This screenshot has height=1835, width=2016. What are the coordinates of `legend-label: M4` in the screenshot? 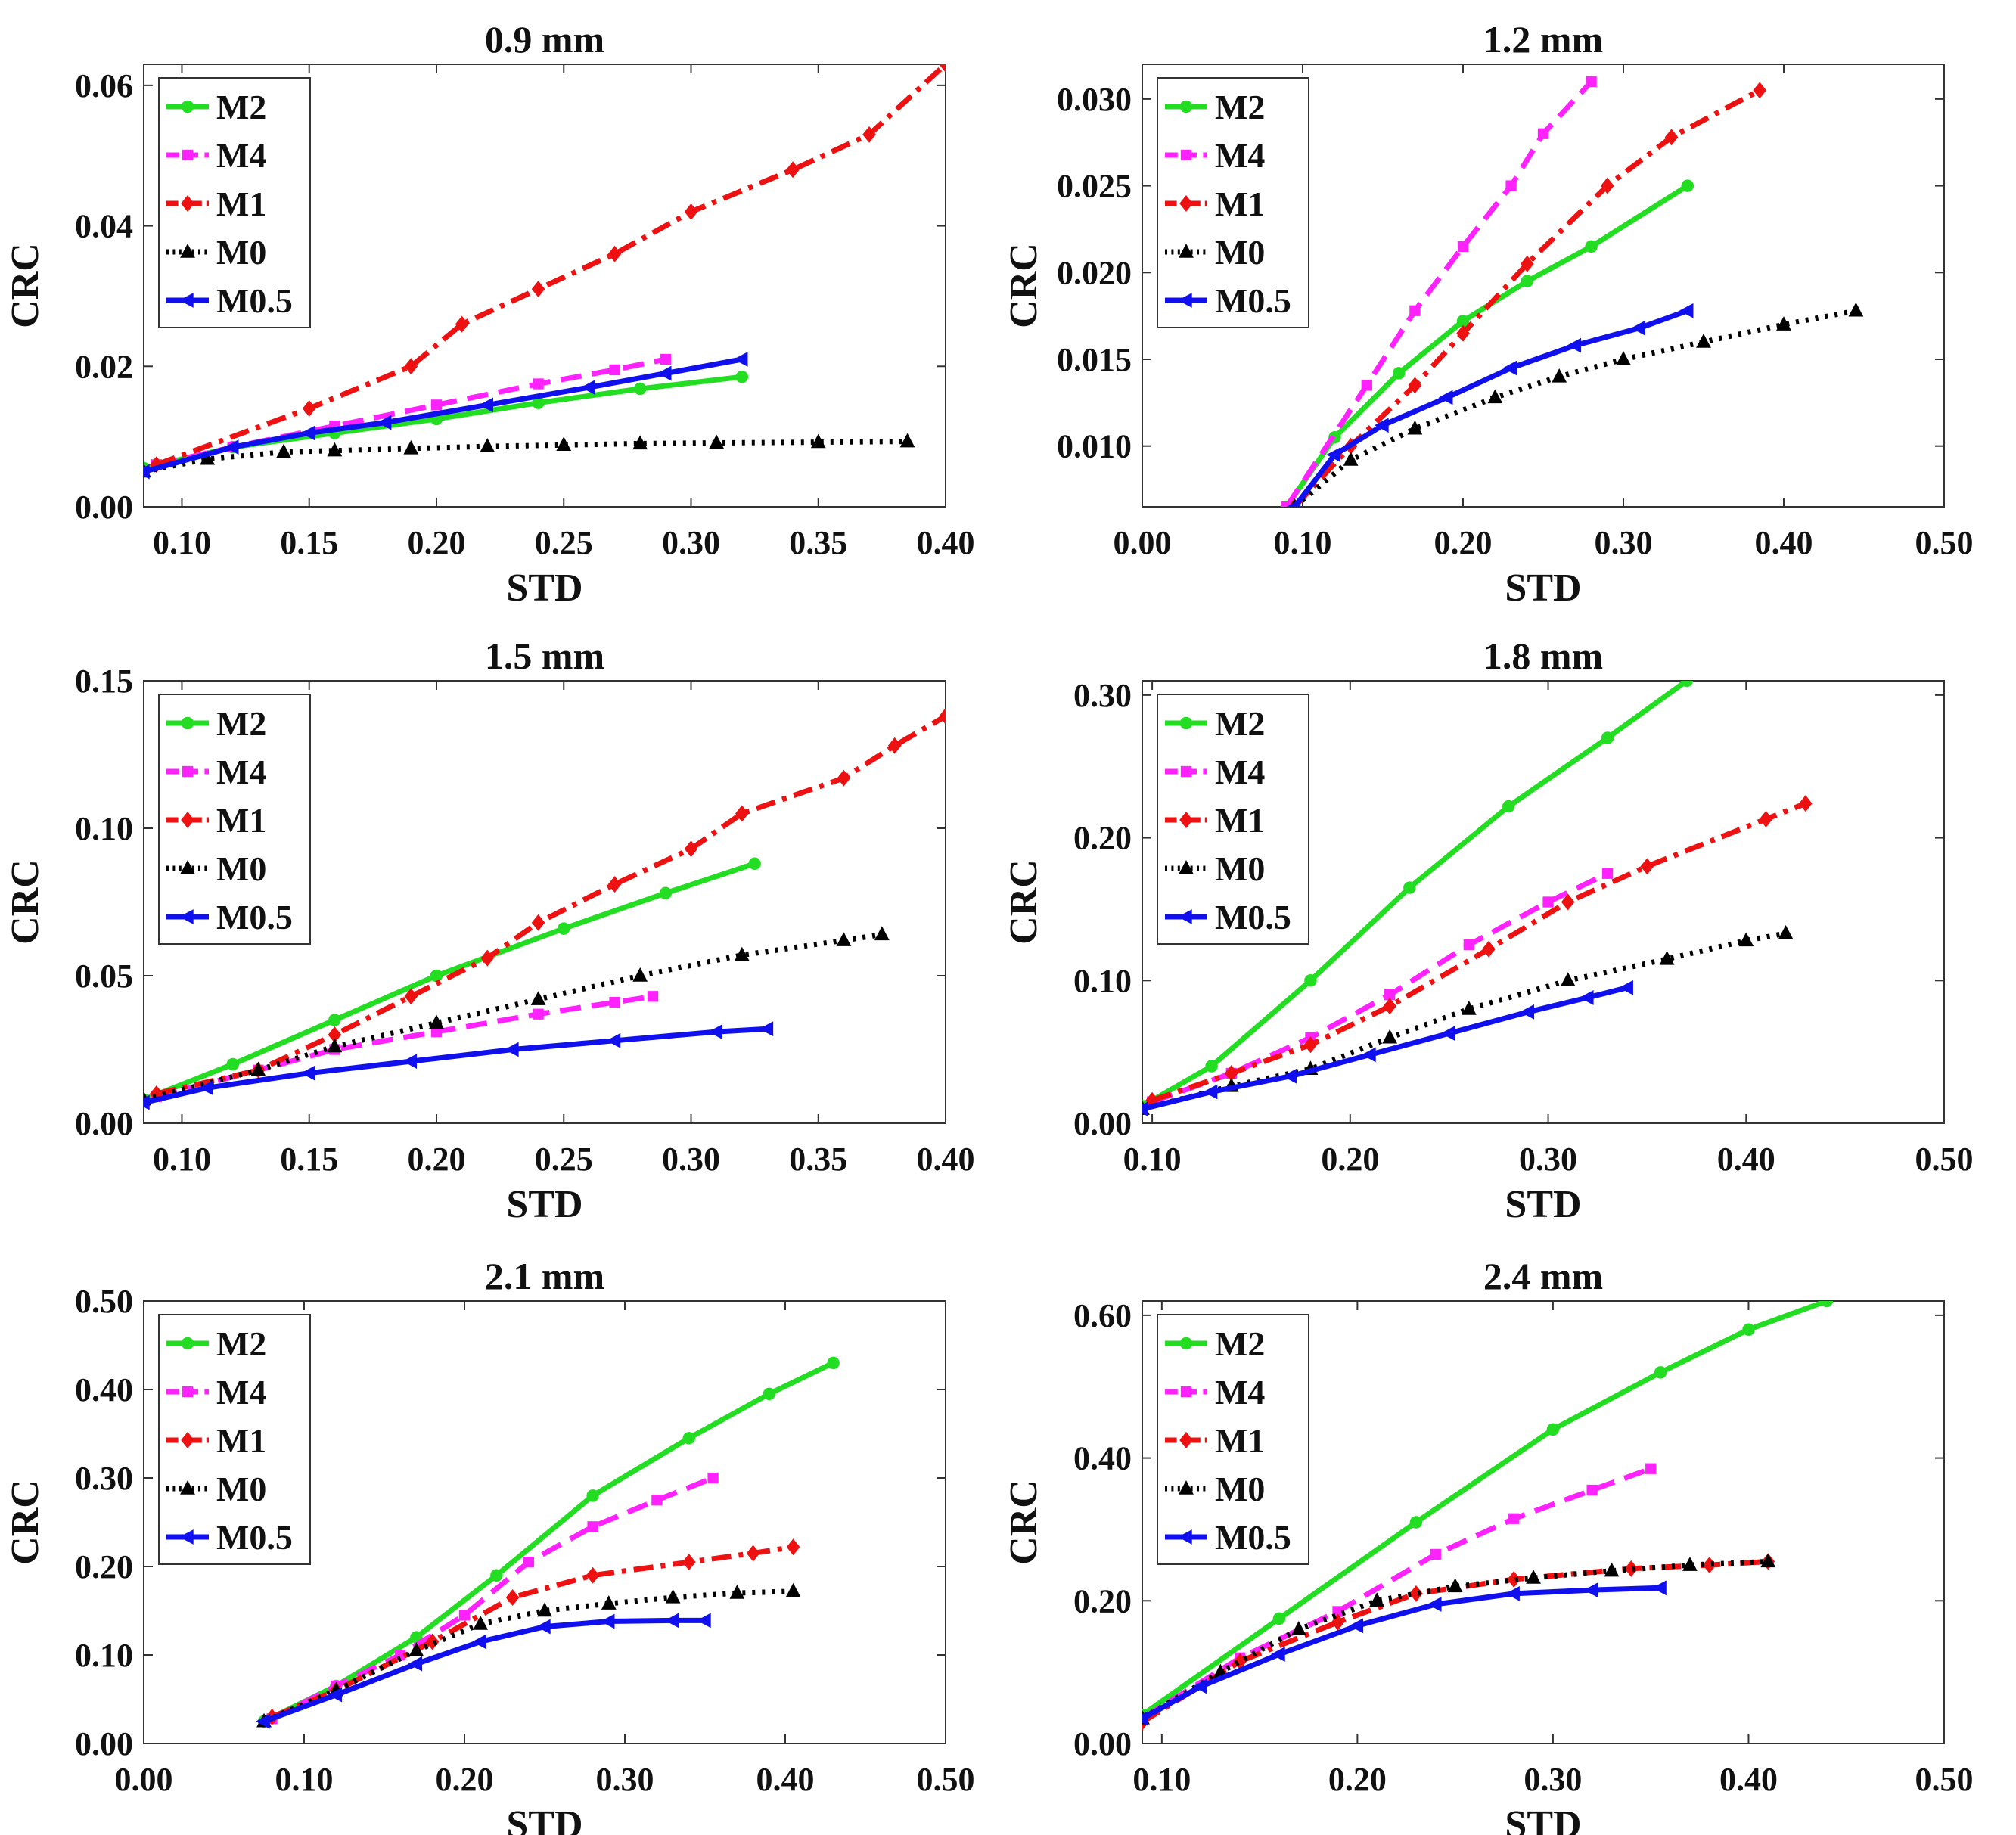 It's located at (241, 155).